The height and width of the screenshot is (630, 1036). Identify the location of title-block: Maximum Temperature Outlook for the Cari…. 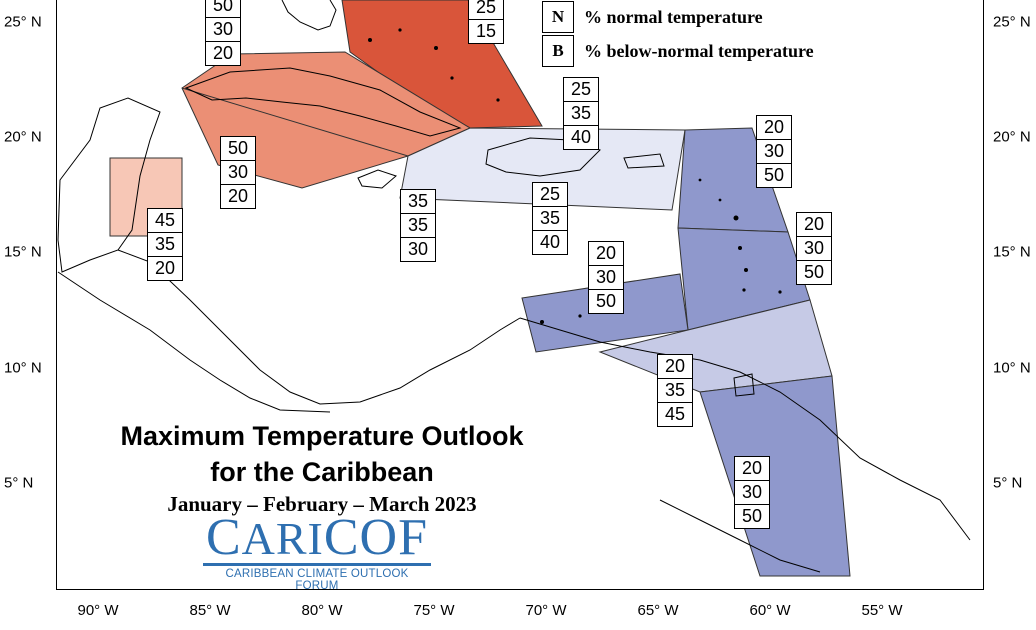
(322, 467).